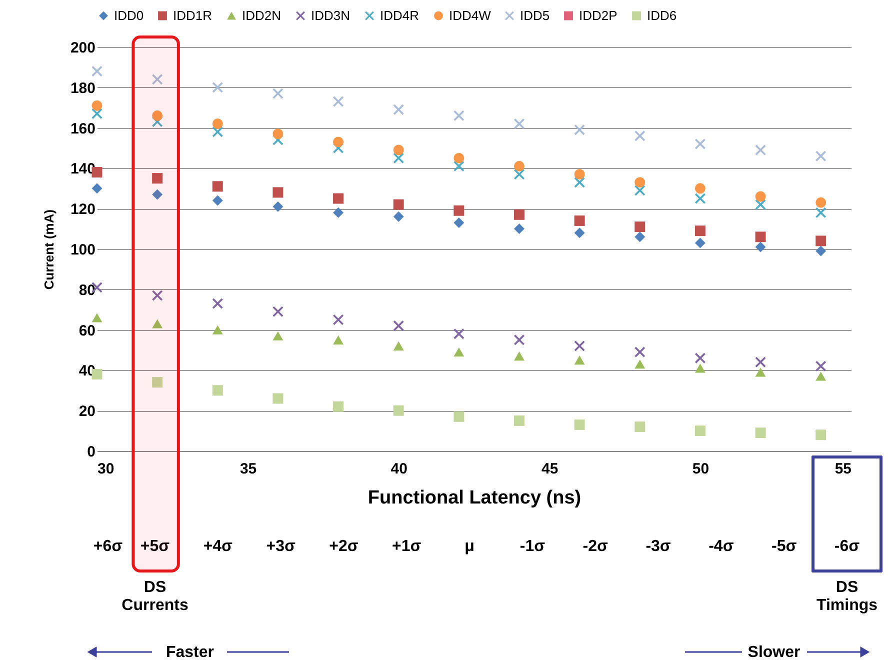 This screenshot has width=894, height=667. What do you see at coordinates (330, 15) in the screenshot?
I see `legend-label: IDD3N` at bounding box center [330, 15].